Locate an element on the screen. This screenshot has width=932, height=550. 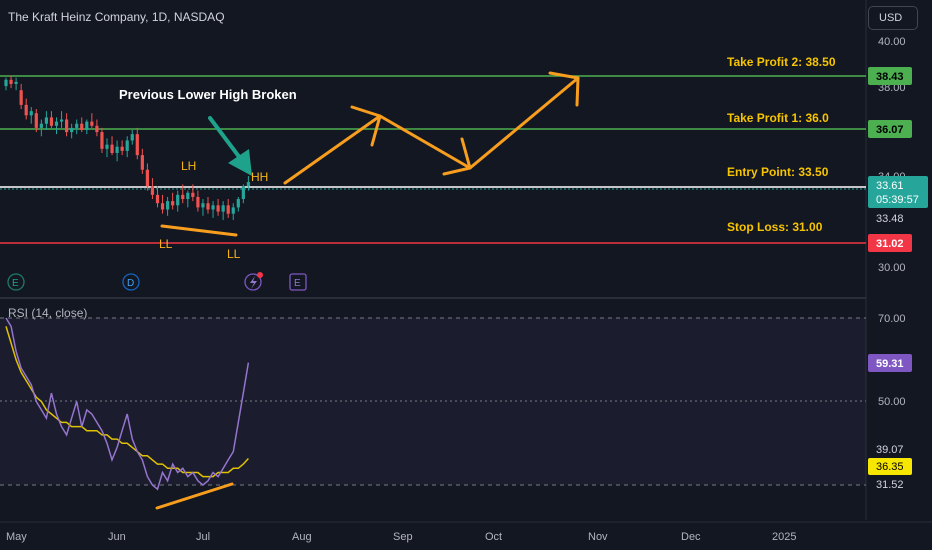
bolt-icon is located at coordinates (253, 282).